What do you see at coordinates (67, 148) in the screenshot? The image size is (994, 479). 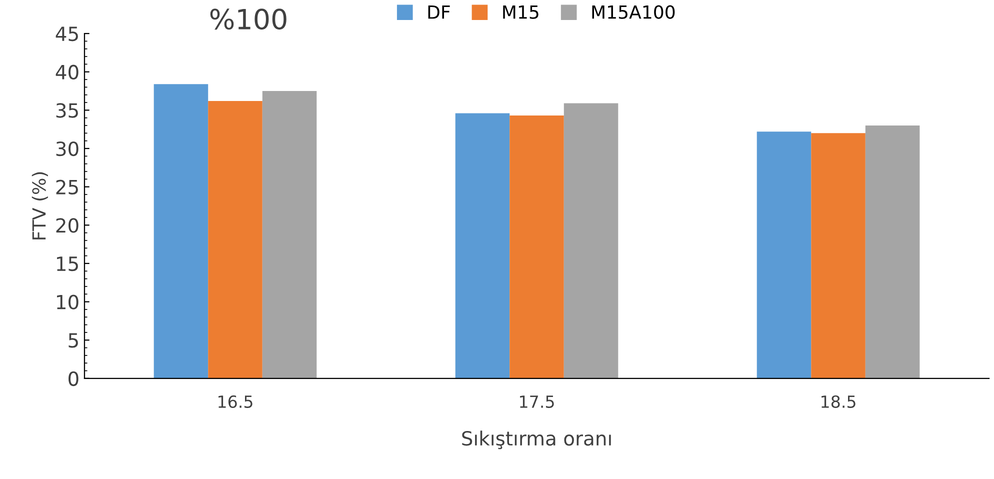 I see `y-tick-label: 30` at bounding box center [67, 148].